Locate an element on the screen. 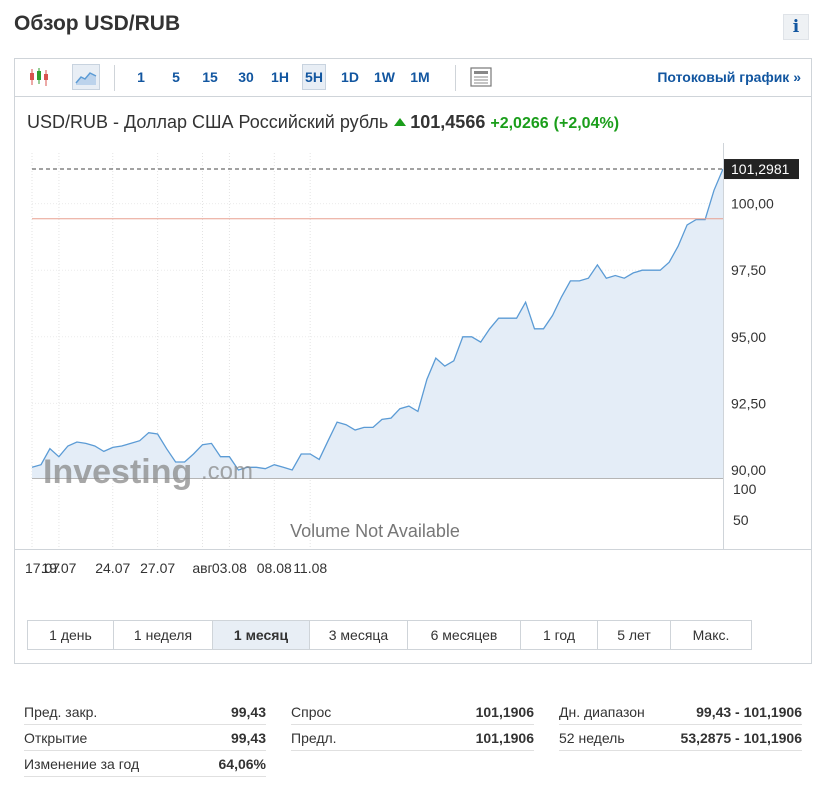 This screenshot has width=815, height=798. volume-not-available: Volume Not Available is located at coordinates (375, 531).